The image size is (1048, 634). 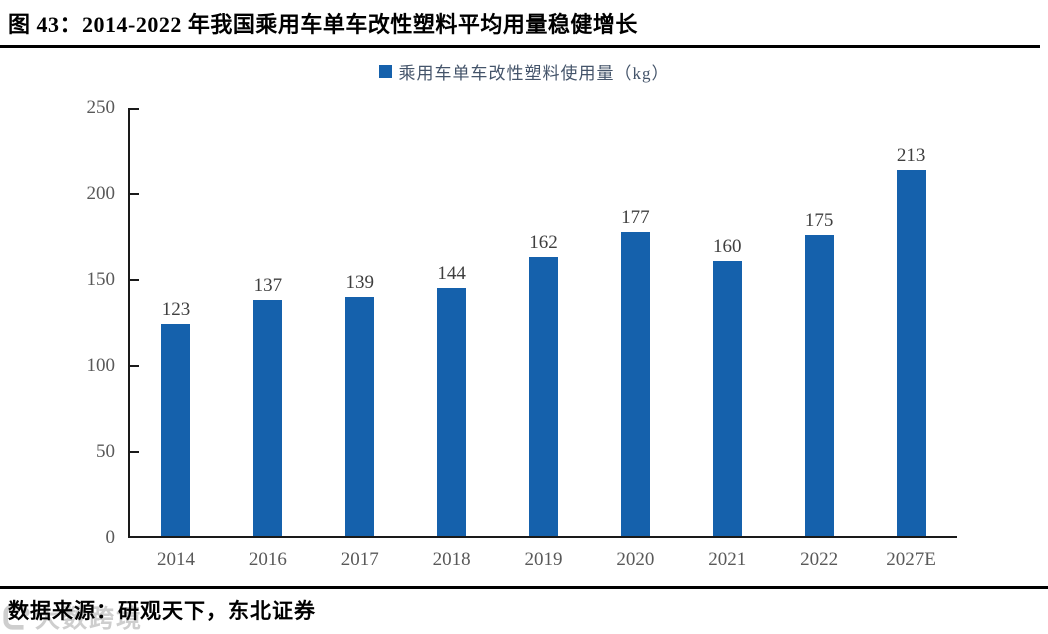 I want to click on bar-group-2017: 139 2017, so click(x=360, y=338).